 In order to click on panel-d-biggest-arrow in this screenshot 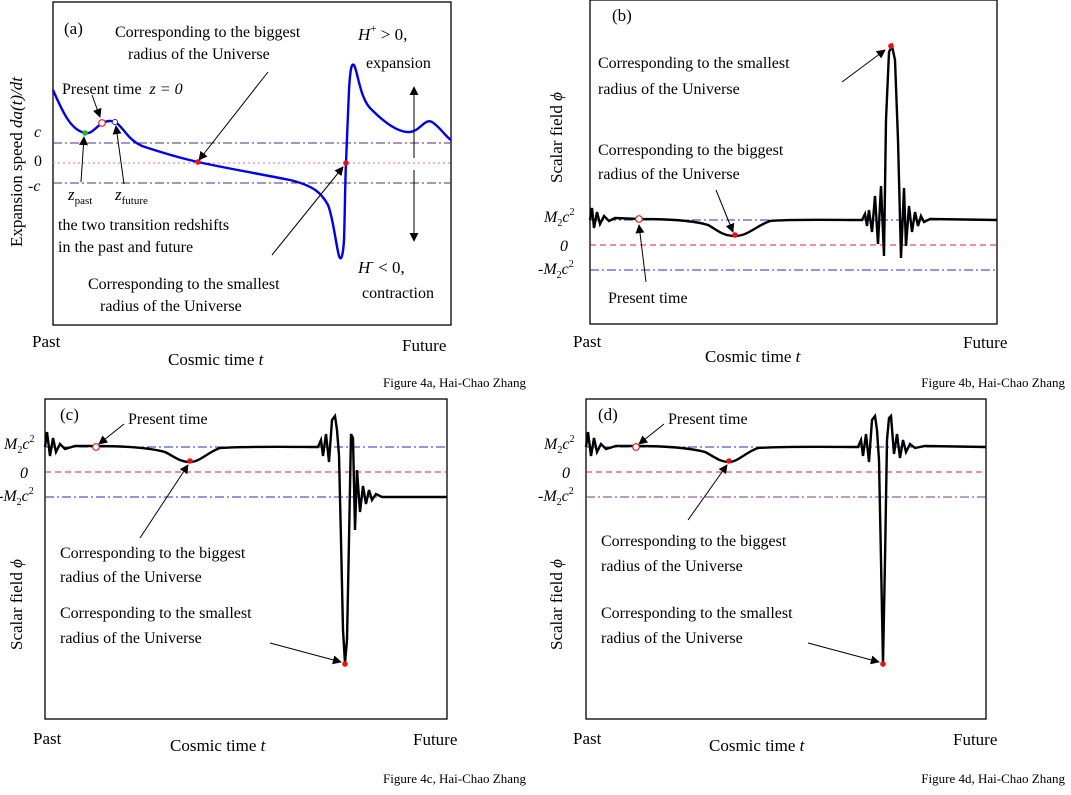, I will do `click(707, 492)`.